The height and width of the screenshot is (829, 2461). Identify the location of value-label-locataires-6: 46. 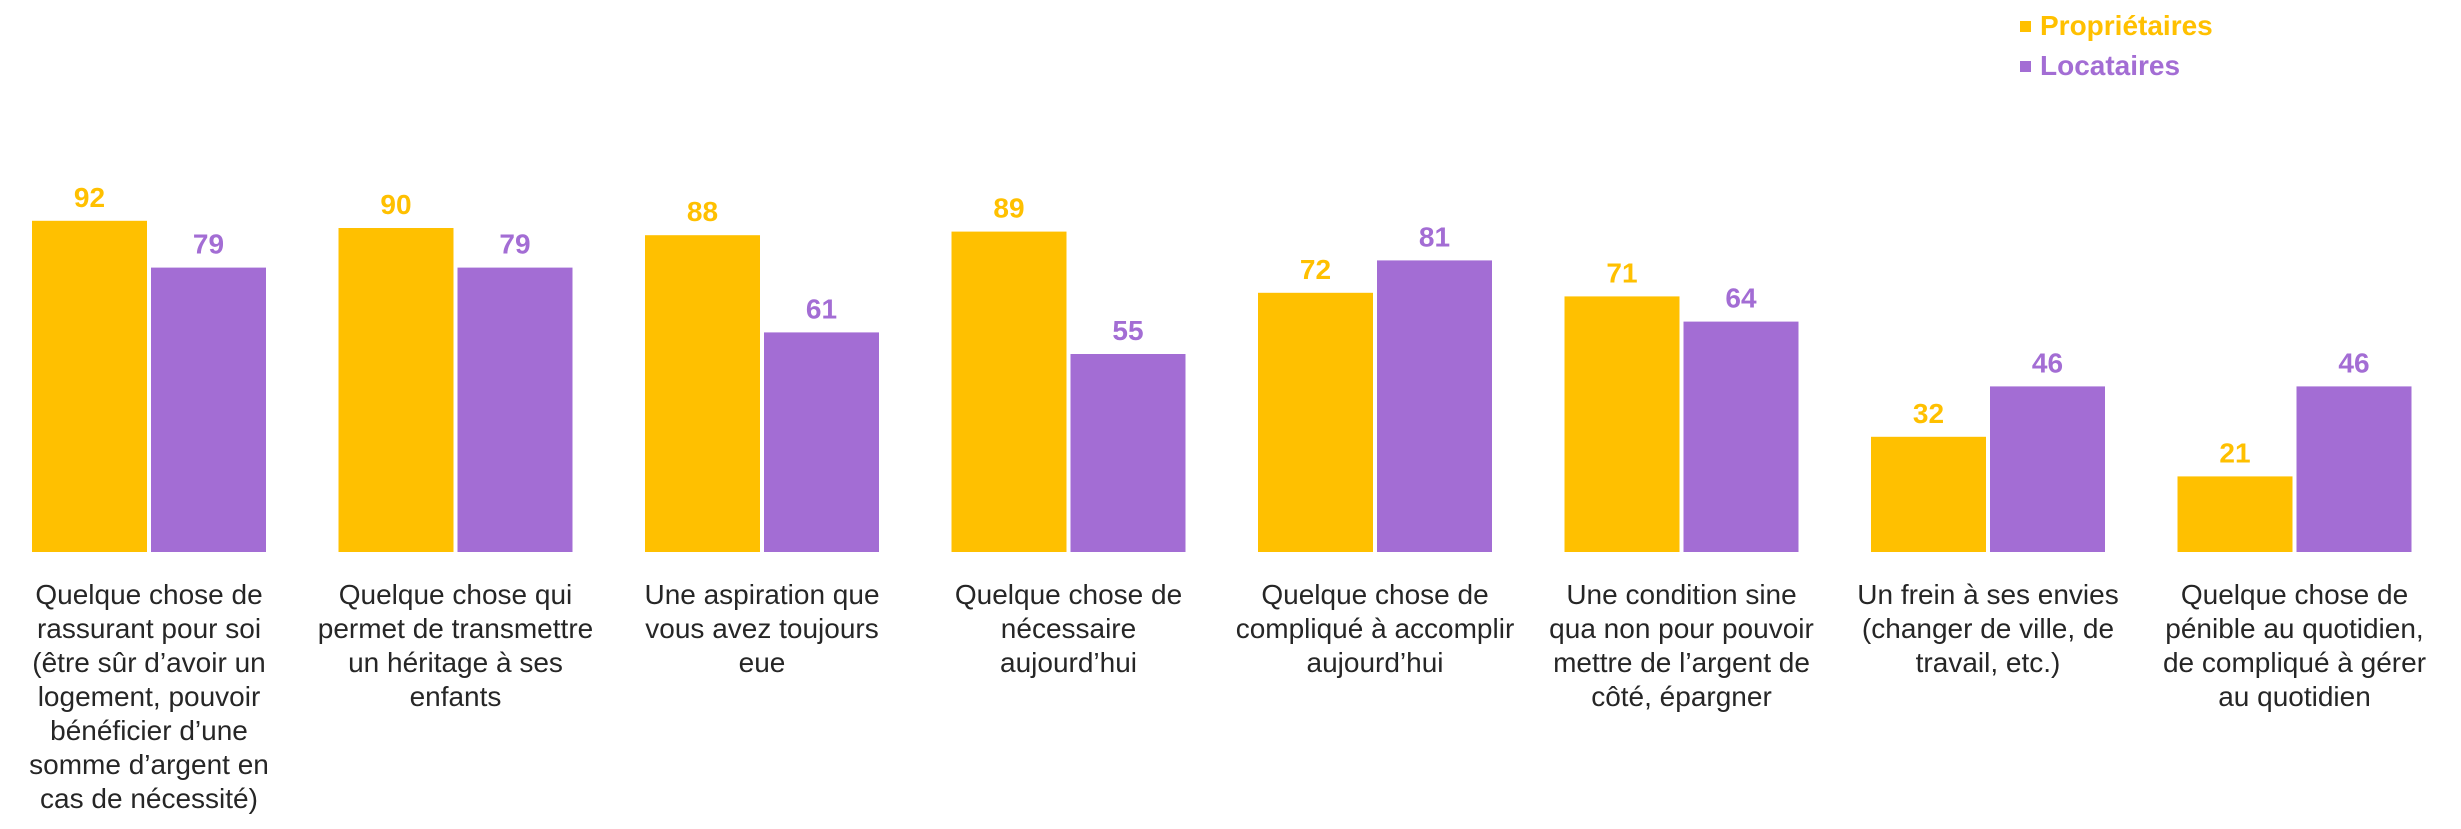
(2047, 362).